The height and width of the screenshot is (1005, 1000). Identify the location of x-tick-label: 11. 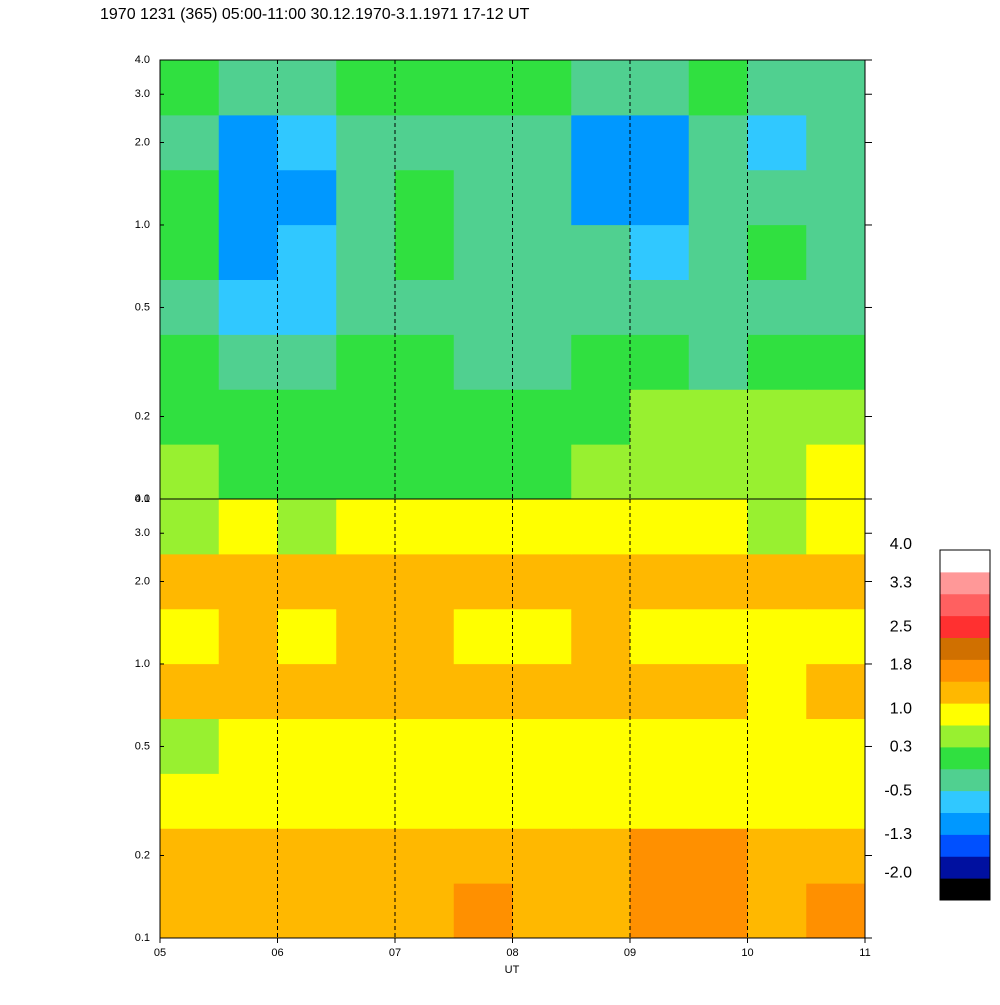
(864, 953).